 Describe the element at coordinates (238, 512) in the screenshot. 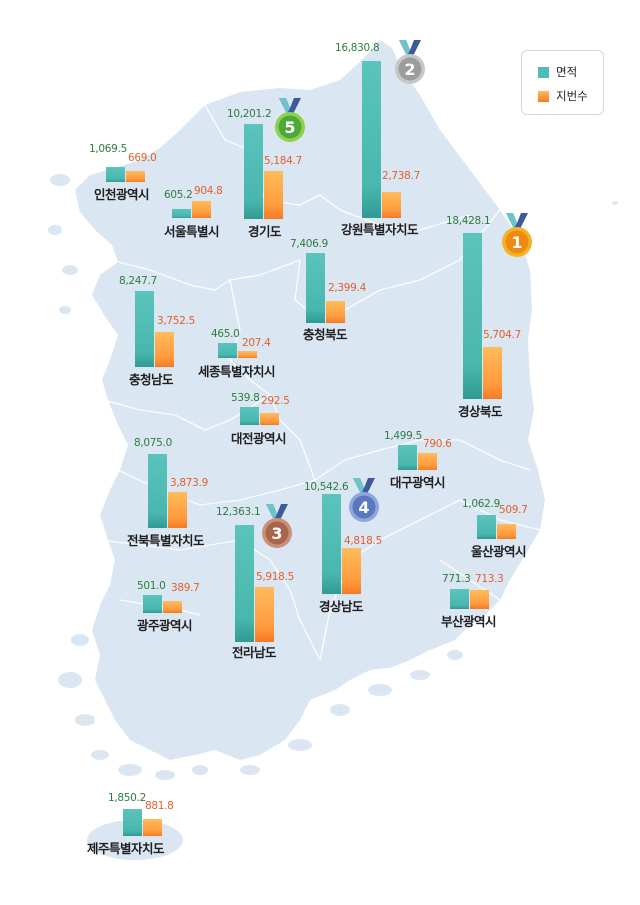

I see `area-value: 12,363.1` at that location.